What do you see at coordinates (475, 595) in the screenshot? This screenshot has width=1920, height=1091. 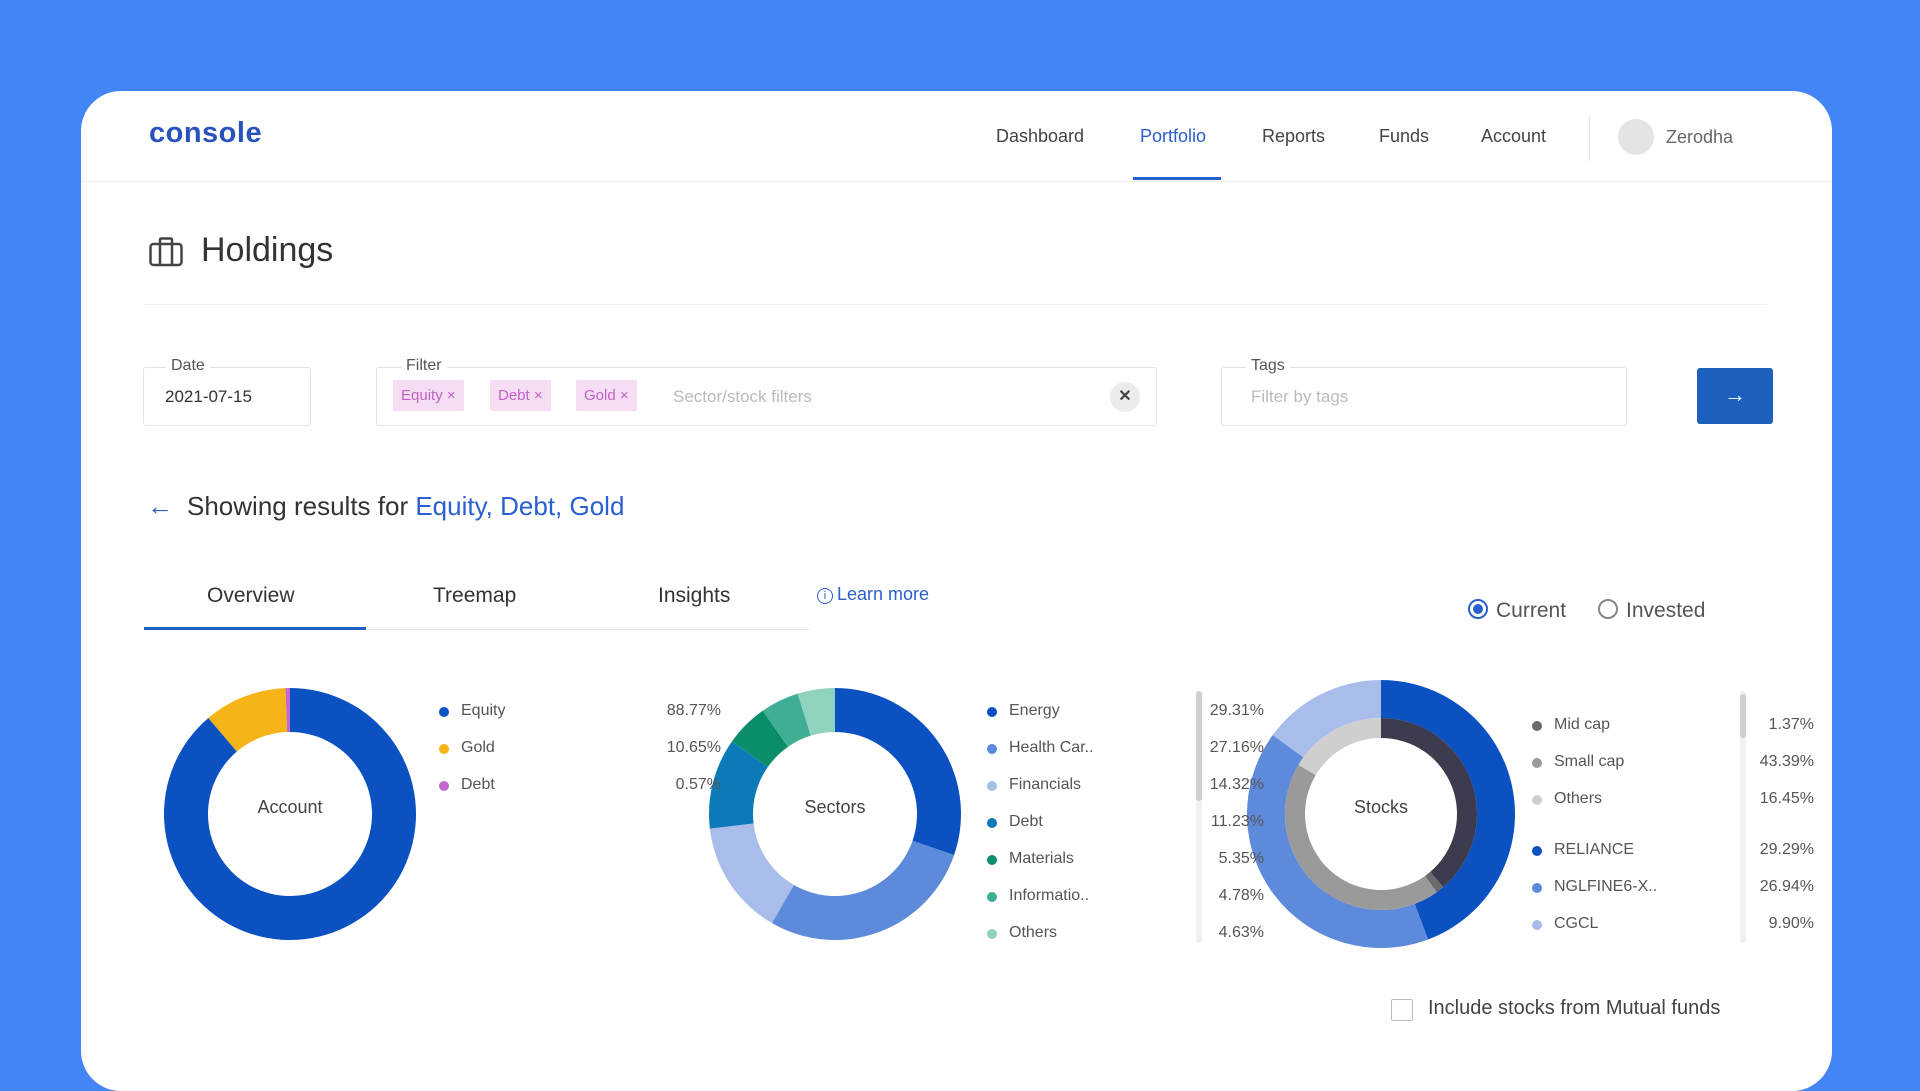 I see `tab-treemap: Treemap` at bounding box center [475, 595].